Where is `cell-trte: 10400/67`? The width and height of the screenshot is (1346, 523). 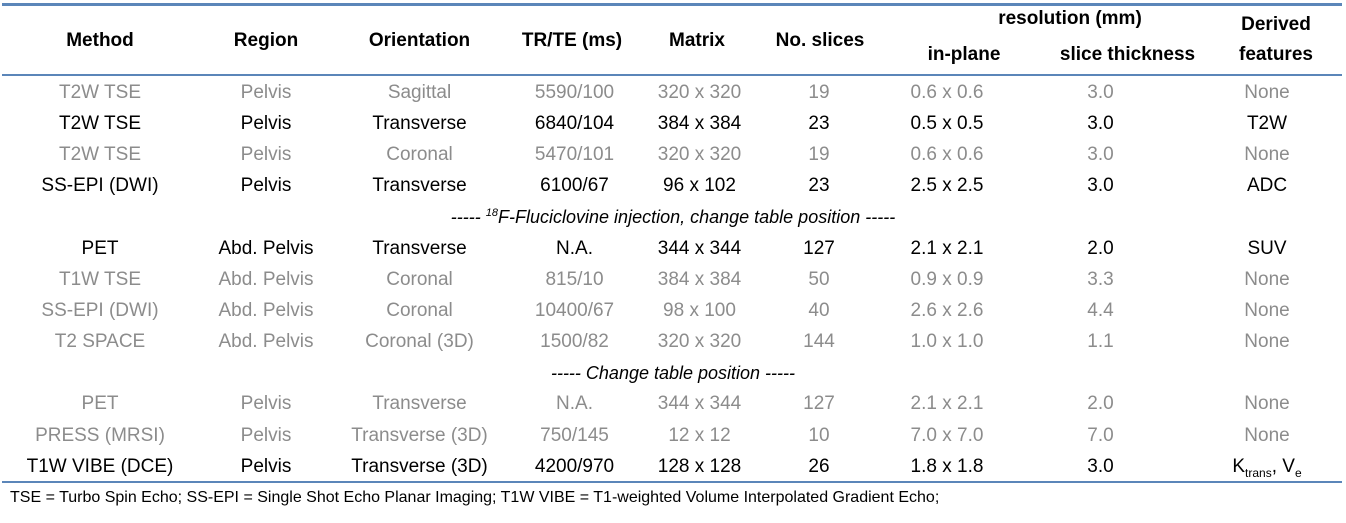 cell-trte: 10400/67 is located at coordinates (574, 310).